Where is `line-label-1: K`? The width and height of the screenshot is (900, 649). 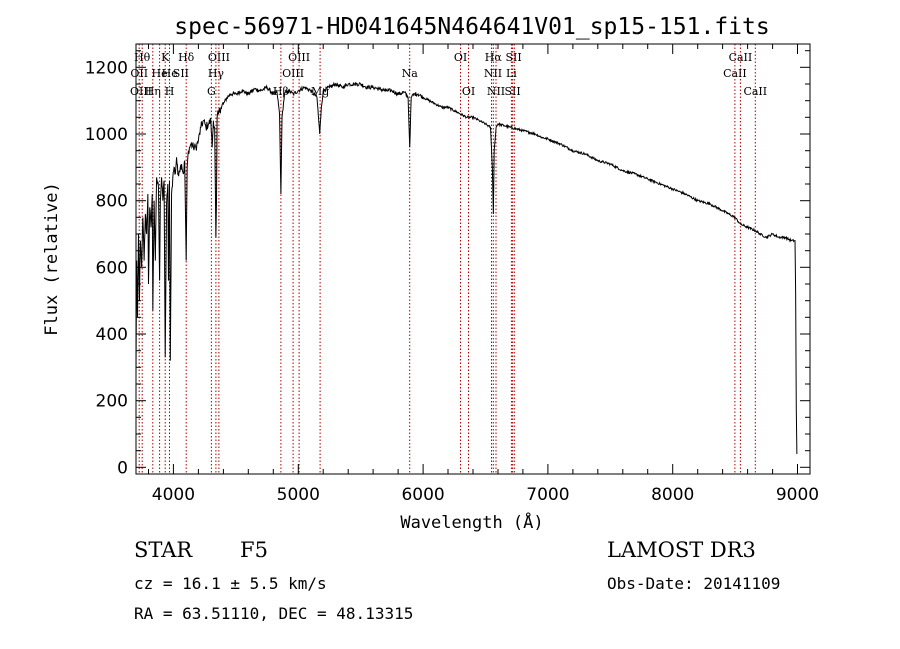
line-label-1: K is located at coordinates (165, 57).